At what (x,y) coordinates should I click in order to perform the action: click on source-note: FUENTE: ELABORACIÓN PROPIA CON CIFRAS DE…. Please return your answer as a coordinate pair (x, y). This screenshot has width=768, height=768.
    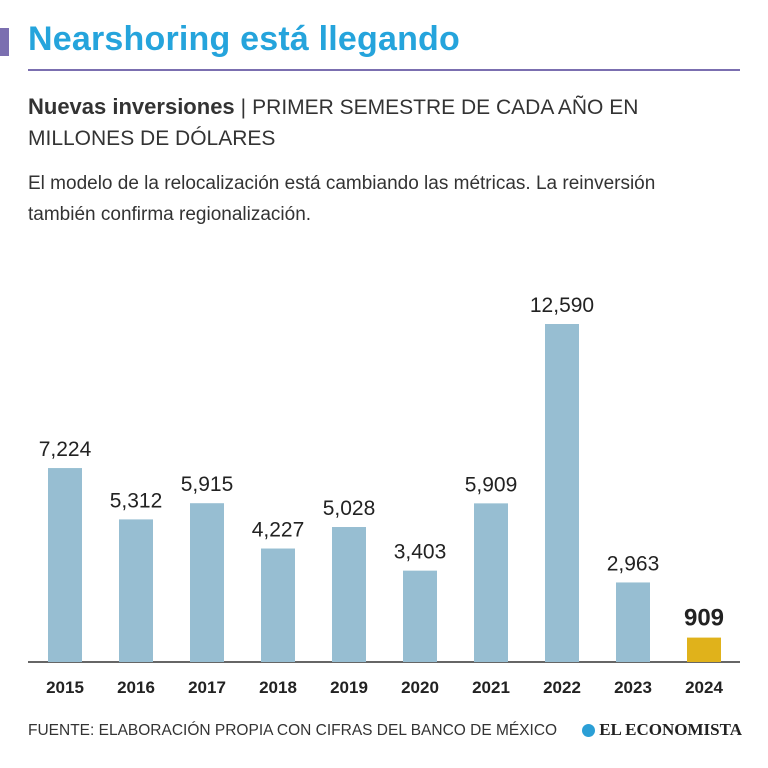
    Looking at the image, I should click on (293, 730).